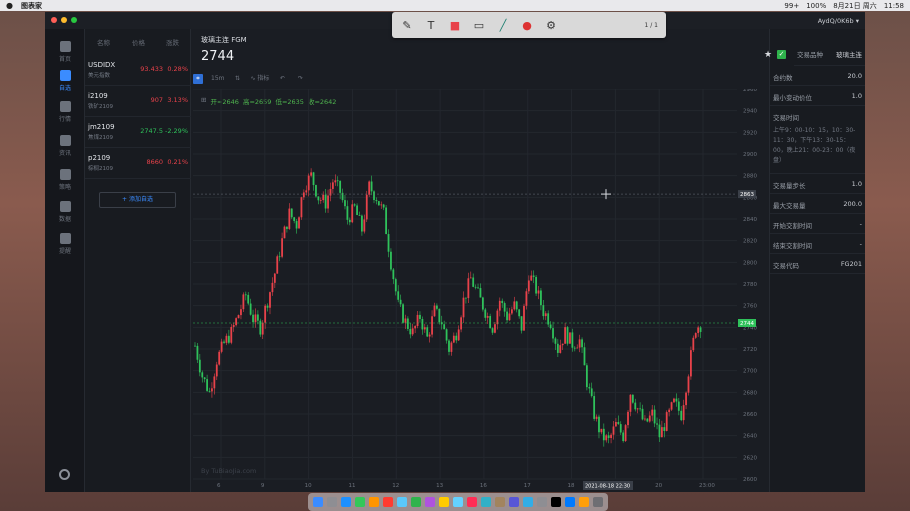 The width and height of the screenshot is (910, 511). What do you see at coordinates (64, 20) in the screenshot?
I see `minimize-window-button` at bounding box center [64, 20].